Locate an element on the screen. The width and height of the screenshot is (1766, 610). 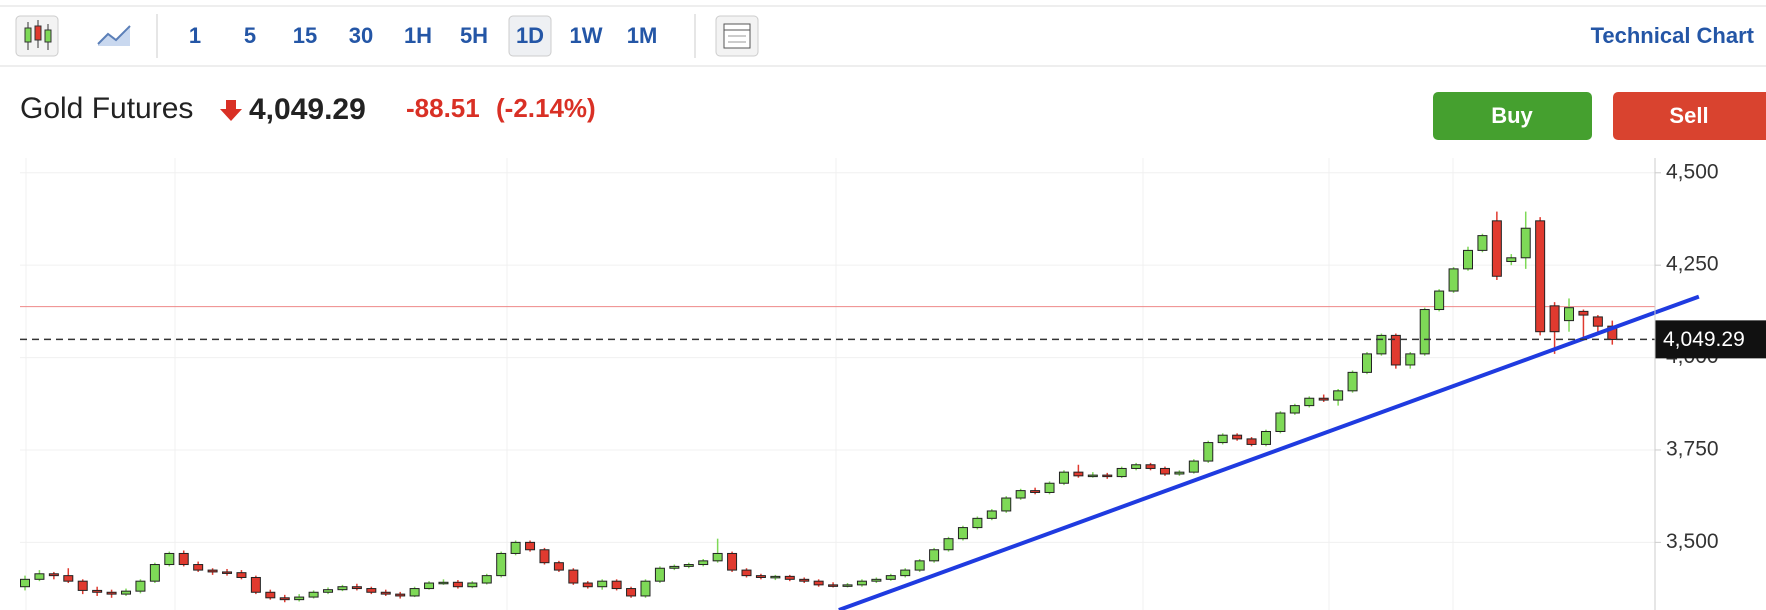
change-pct: (-2.14%) is located at coordinates (546, 108).